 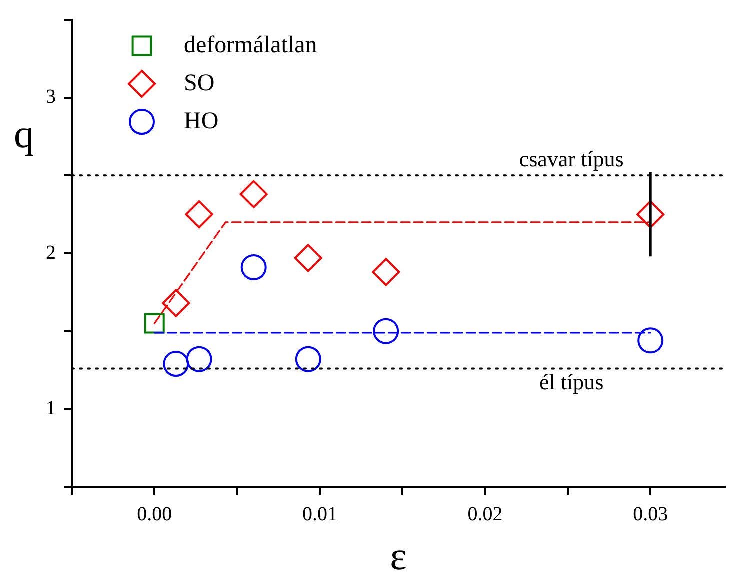 I want to click on x-tick-label: 0.00, so click(x=154, y=514).